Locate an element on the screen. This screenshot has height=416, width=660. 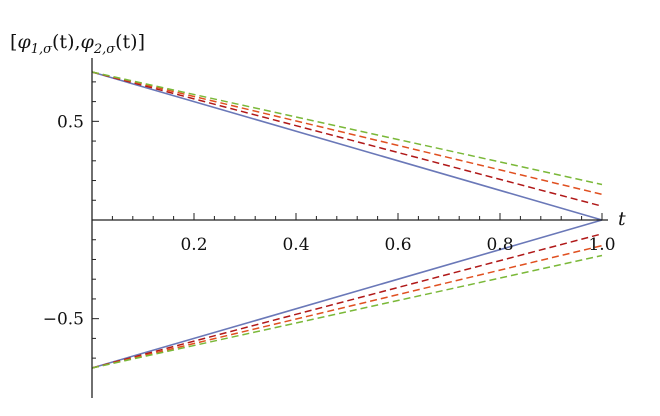
y-tick-label: 0.5 is located at coordinates (70, 122).